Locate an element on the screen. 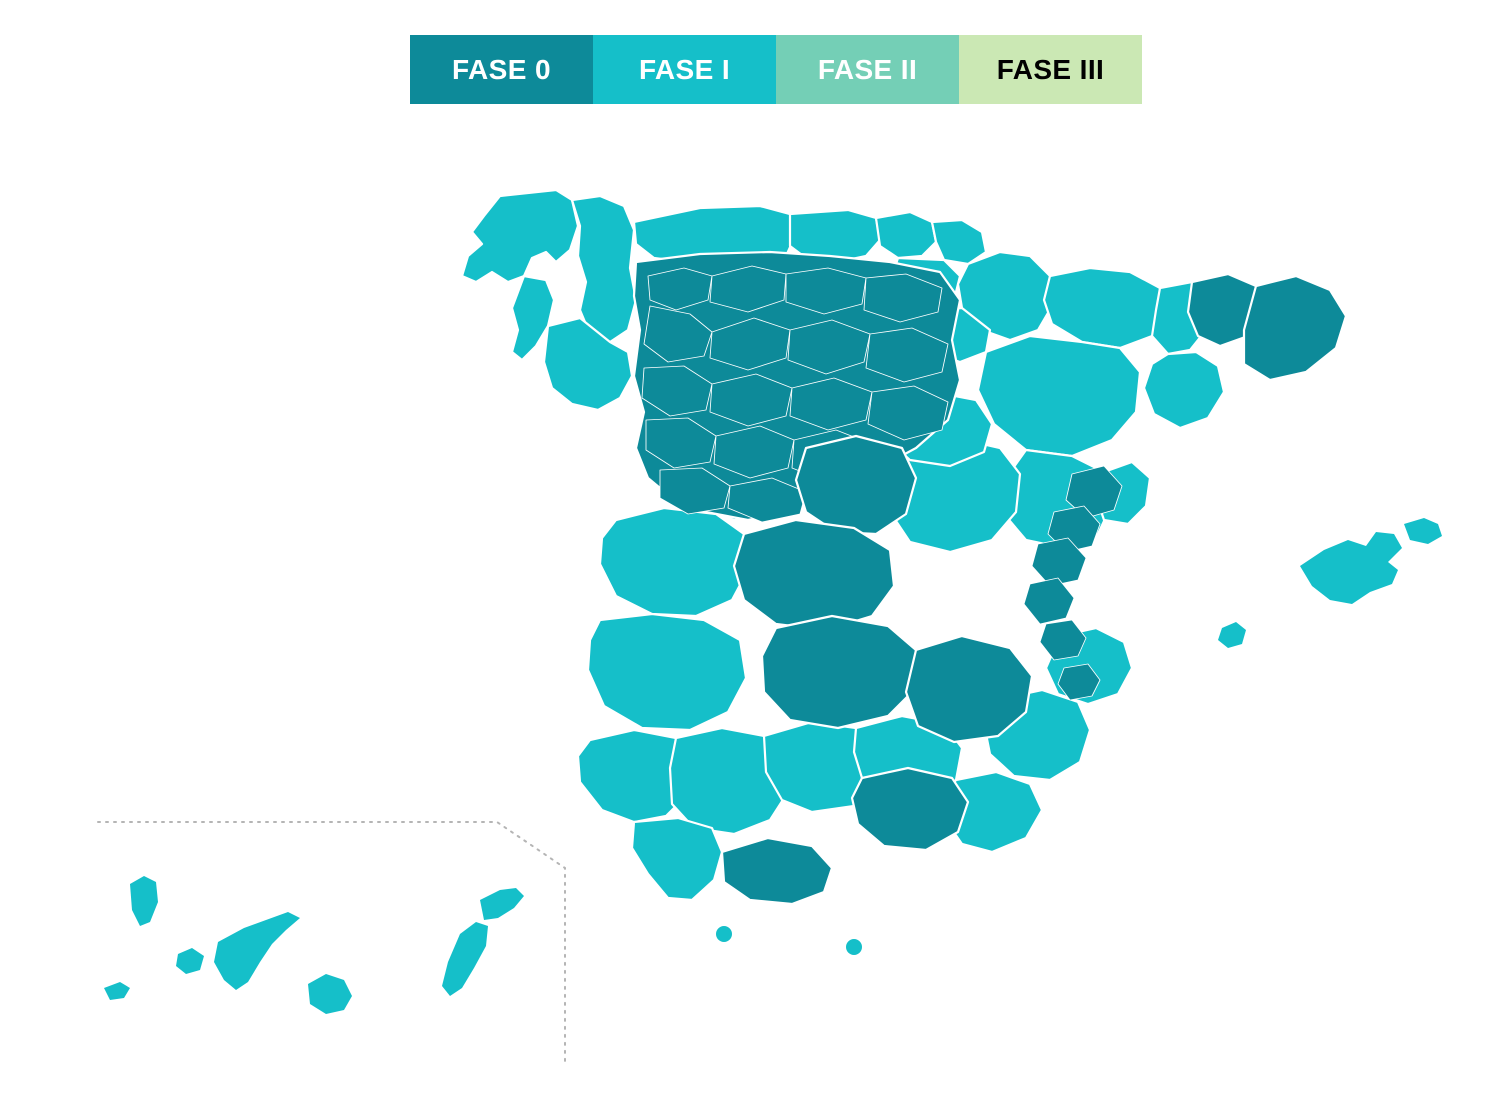 This screenshot has height=1108, width=1504. legend-item-fase-0: FASE 0 is located at coordinates (501, 69).